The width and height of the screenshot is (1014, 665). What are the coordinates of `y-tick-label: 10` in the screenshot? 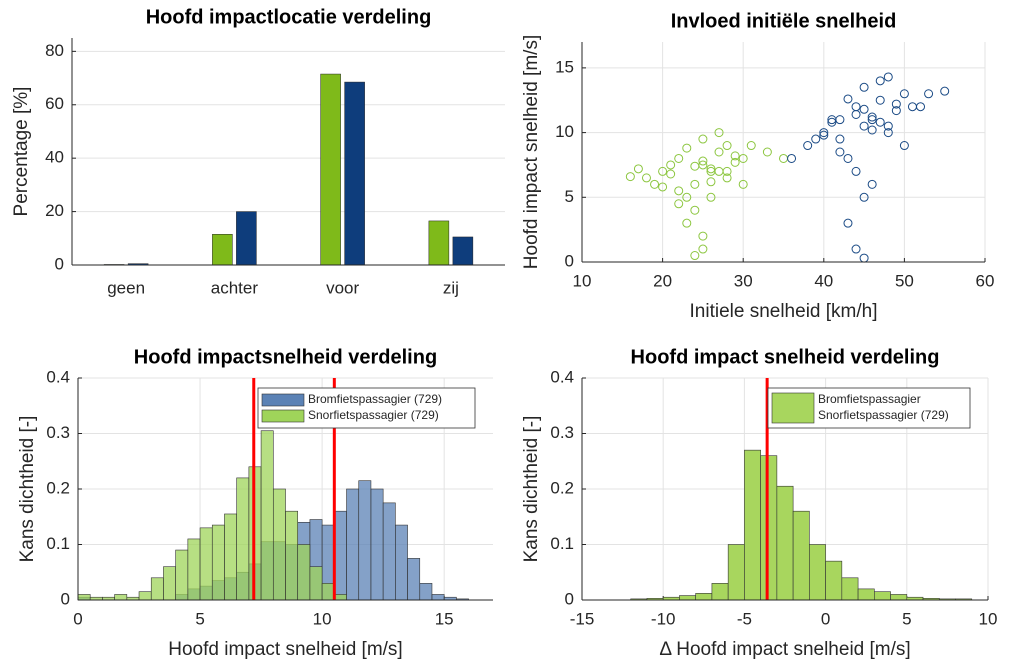 It's located at (564, 131).